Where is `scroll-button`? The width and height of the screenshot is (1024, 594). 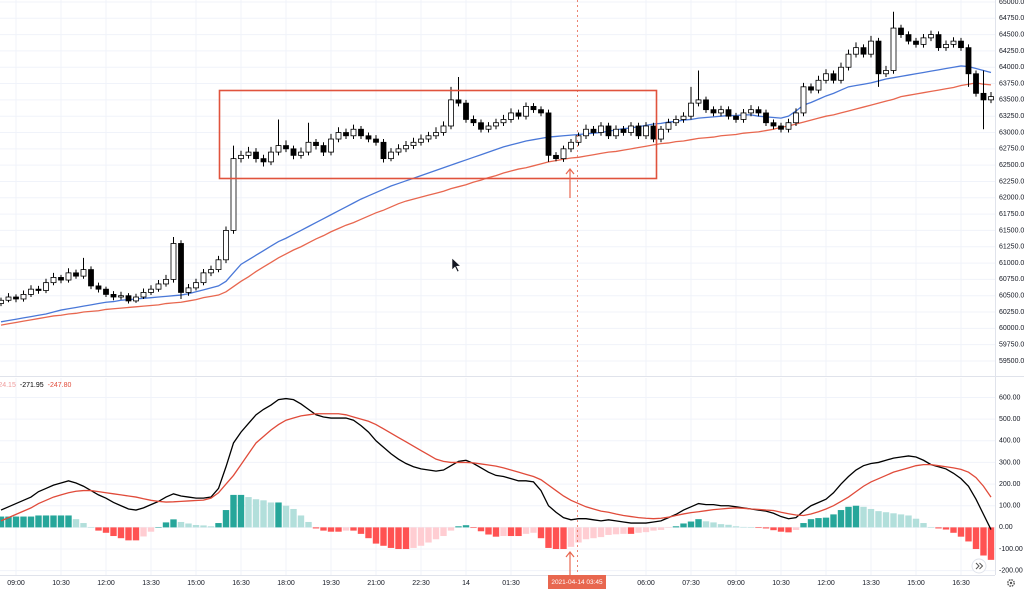 scroll-button is located at coordinates (979, 566).